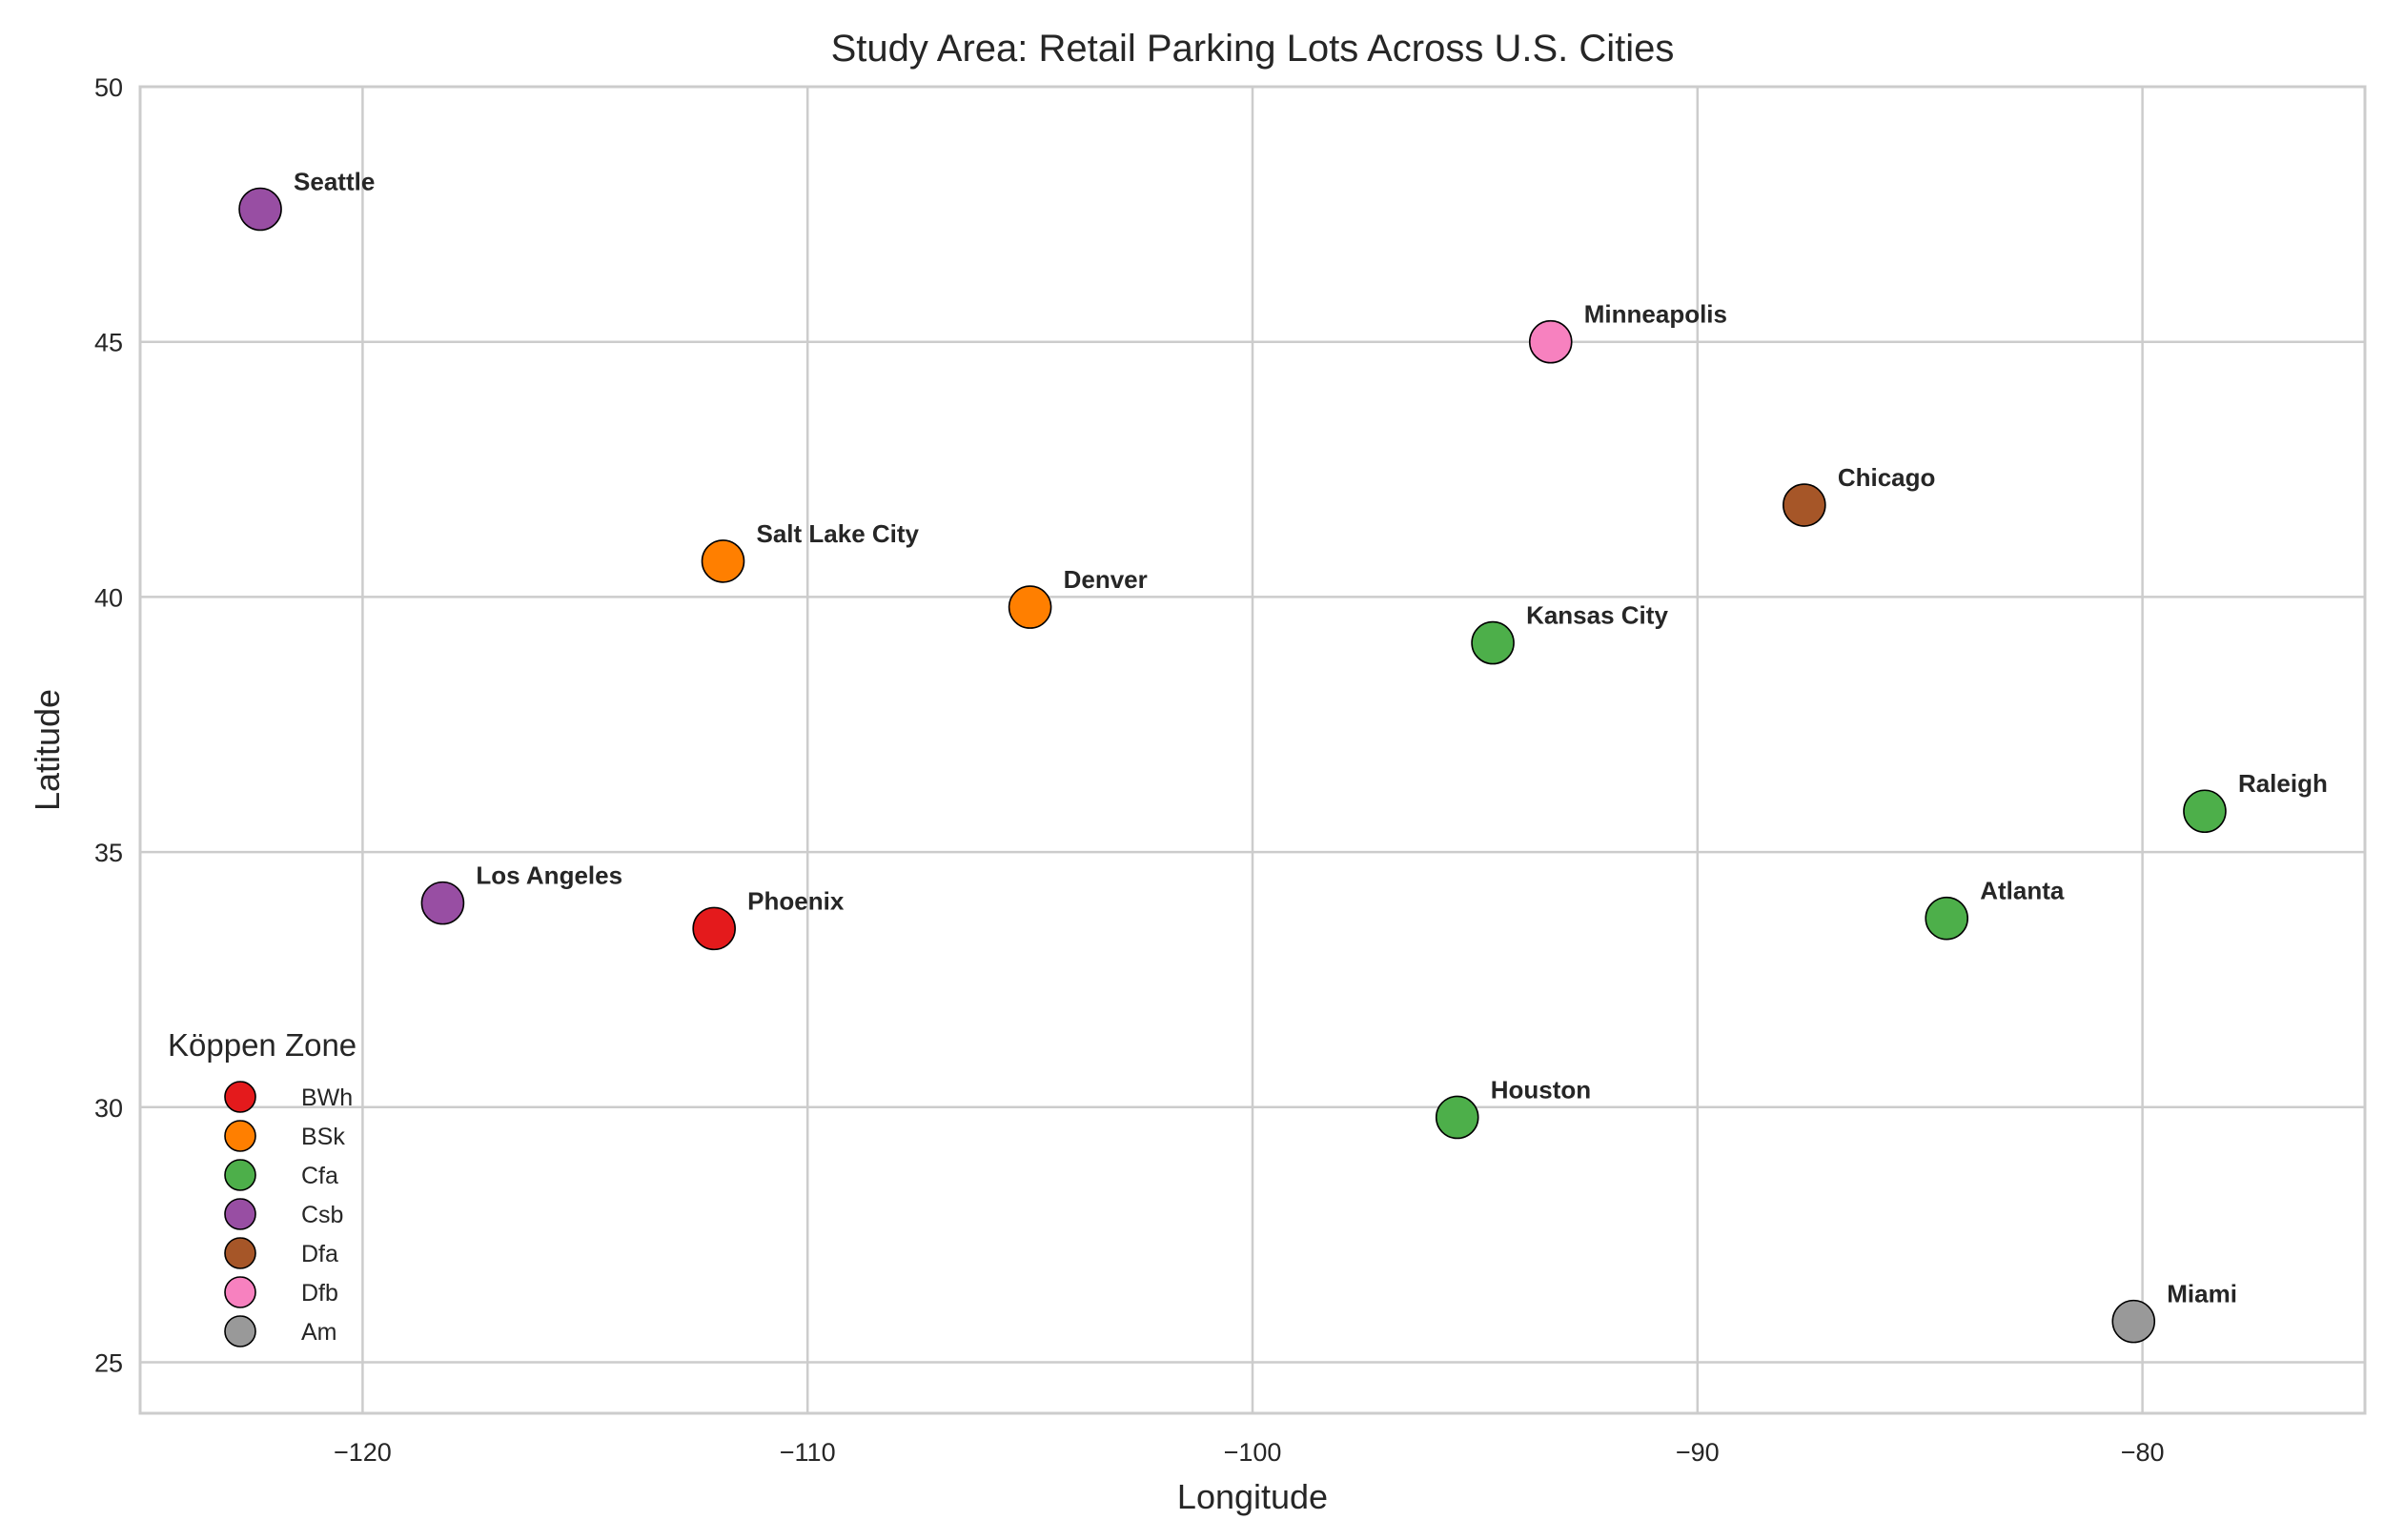 The image size is (2384, 1540). I want to click on legend-marker-csb, so click(240, 1214).